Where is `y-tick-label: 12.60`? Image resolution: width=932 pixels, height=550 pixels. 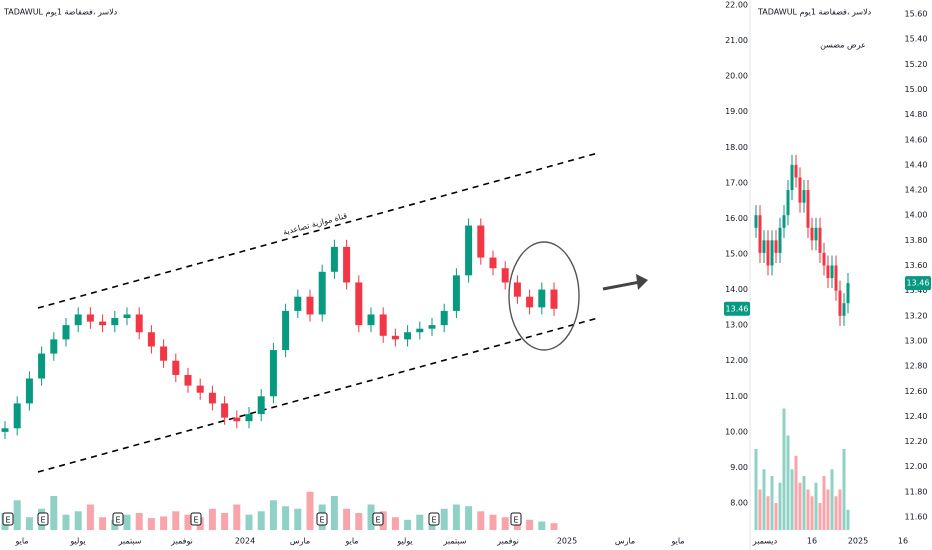 y-tick-label: 12.60 is located at coordinates (916, 391).